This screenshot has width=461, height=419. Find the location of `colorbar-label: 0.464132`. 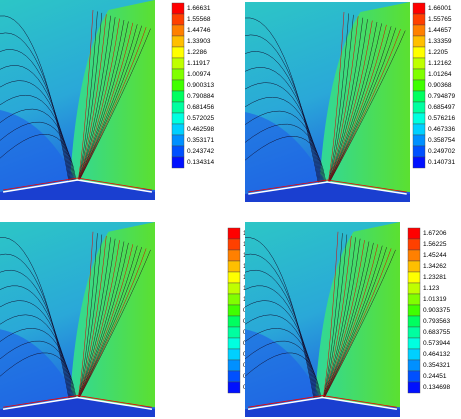

colorbar-label: 0.464132 is located at coordinates (436, 354).